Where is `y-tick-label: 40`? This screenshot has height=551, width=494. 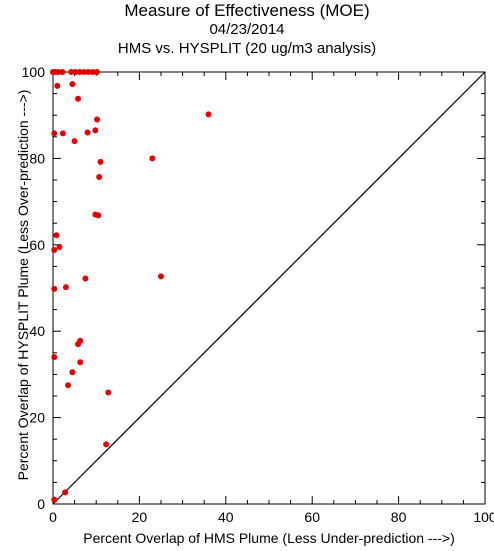
y-tick-label: 40 is located at coordinates (37, 331).